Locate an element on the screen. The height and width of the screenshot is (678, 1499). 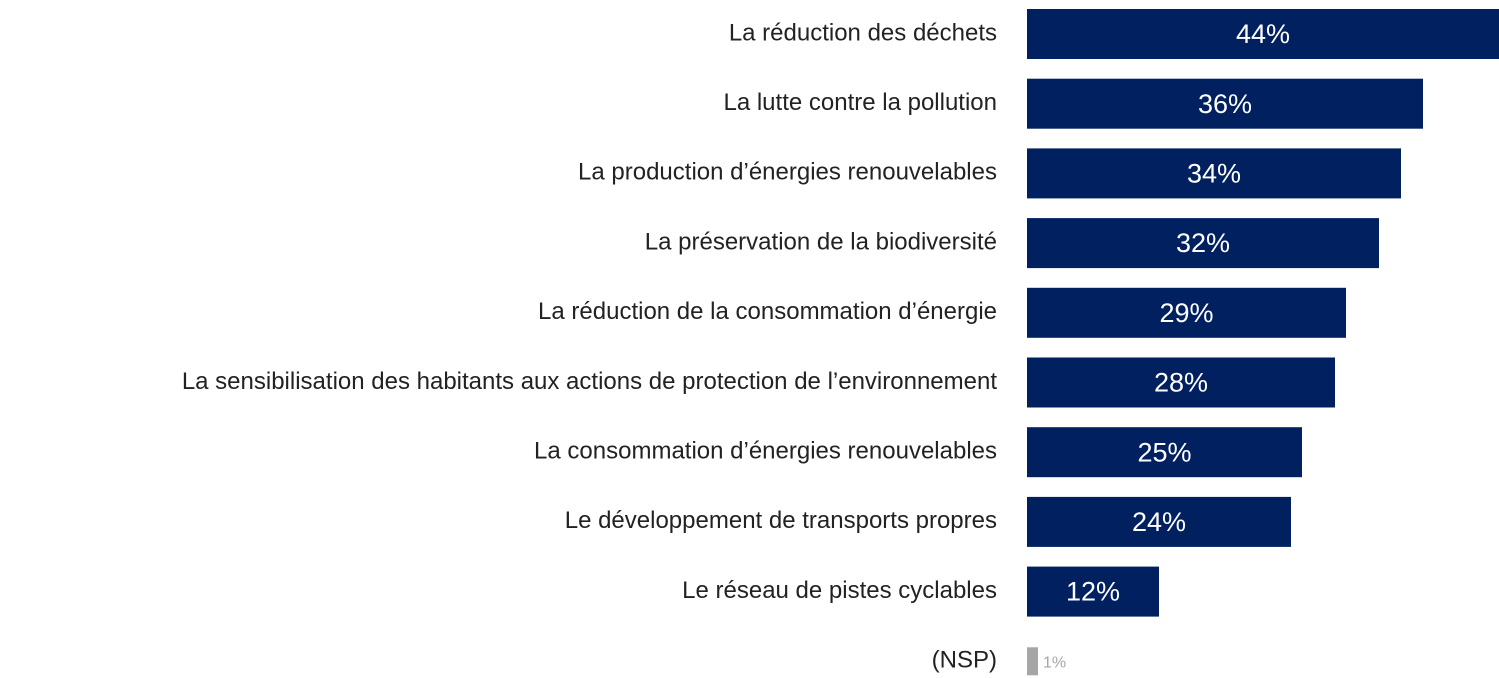
value-label: 32% is located at coordinates (1203, 243).